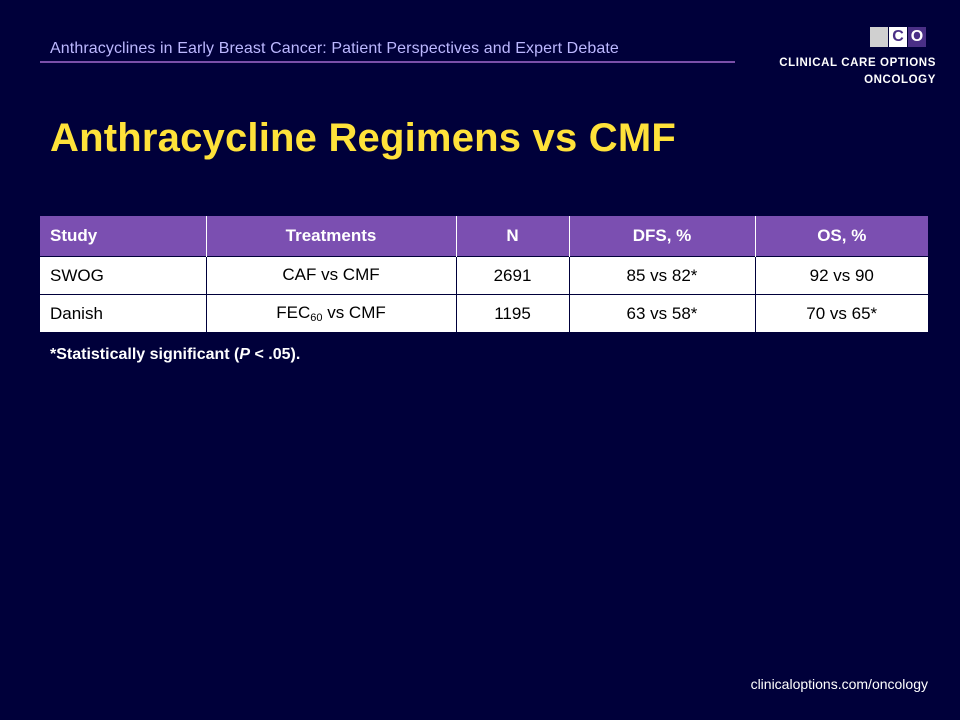  I want to click on table-header-row: Study Treatments N DFS, % OS, %, so click(484, 236).